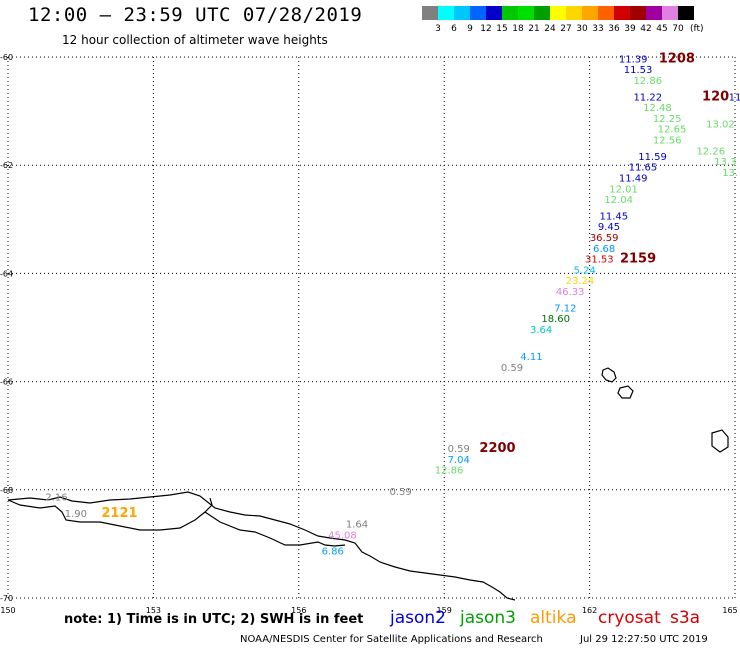 The image size is (740, 650). Describe the element at coordinates (582, 29) in the screenshot. I see `scale-label: 30` at that location.